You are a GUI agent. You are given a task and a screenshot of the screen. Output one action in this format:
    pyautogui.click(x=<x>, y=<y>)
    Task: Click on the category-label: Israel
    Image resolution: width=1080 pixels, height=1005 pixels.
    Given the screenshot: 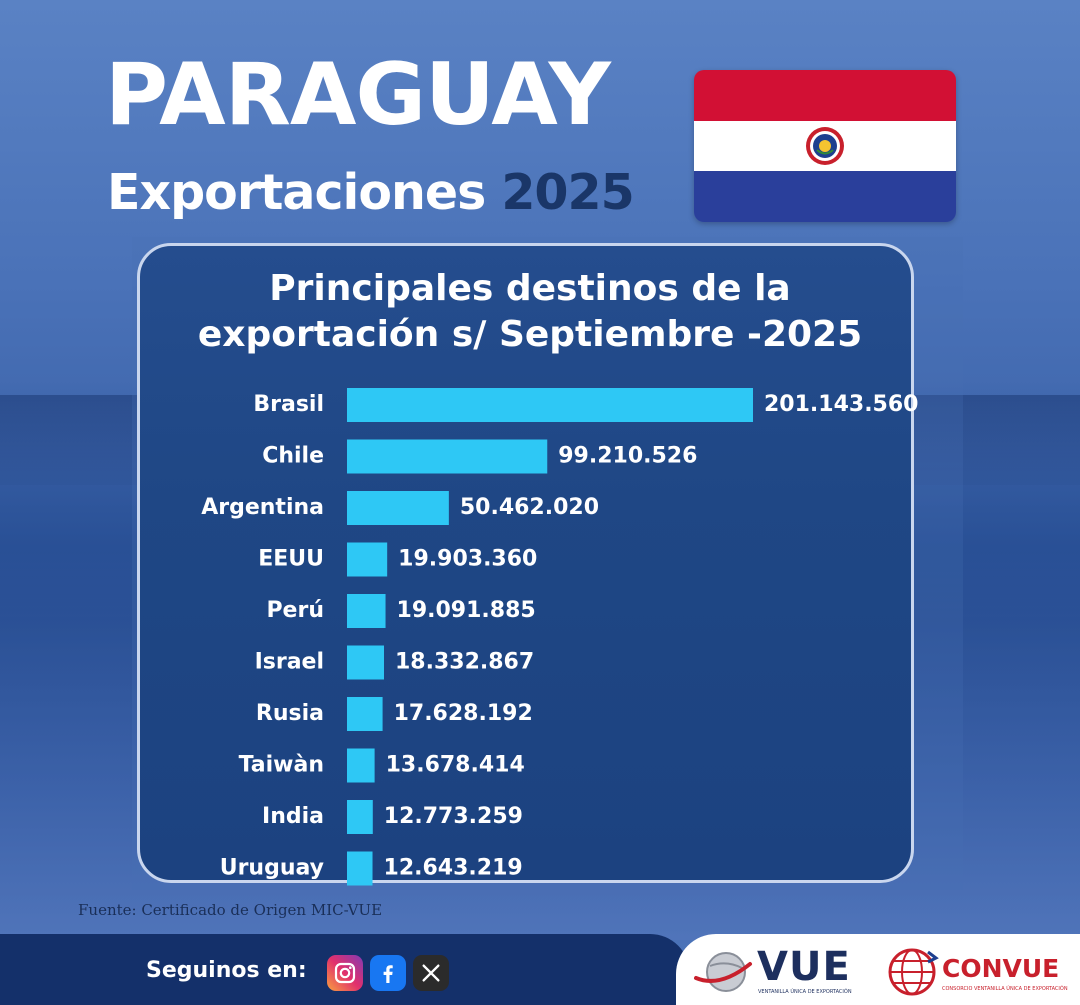 What is the action you would take?
    pyautogui.click(x=289, y=662)
    